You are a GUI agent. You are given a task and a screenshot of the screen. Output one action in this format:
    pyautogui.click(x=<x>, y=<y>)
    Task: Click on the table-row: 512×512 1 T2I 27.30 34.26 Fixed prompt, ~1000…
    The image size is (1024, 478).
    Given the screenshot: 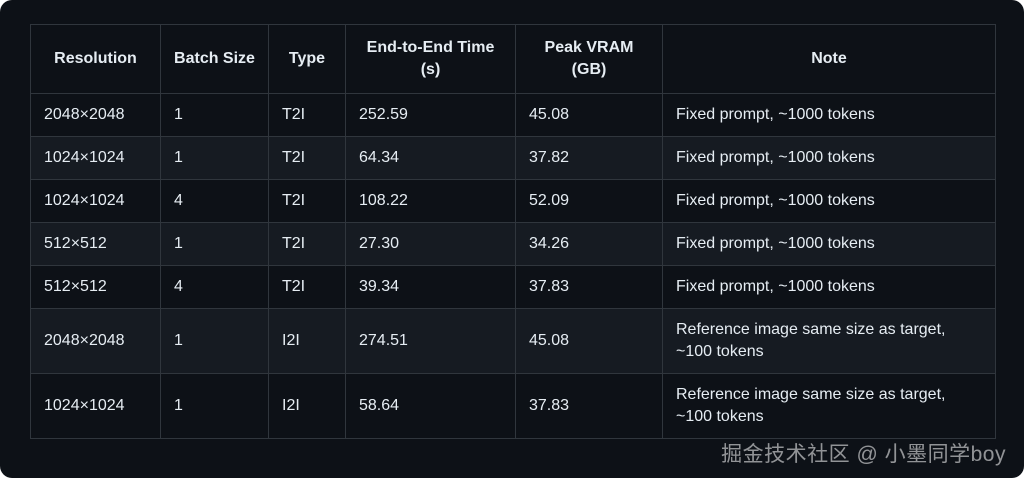 What is the action you would take?
    pyautogui.click(x=513, y=244)
    